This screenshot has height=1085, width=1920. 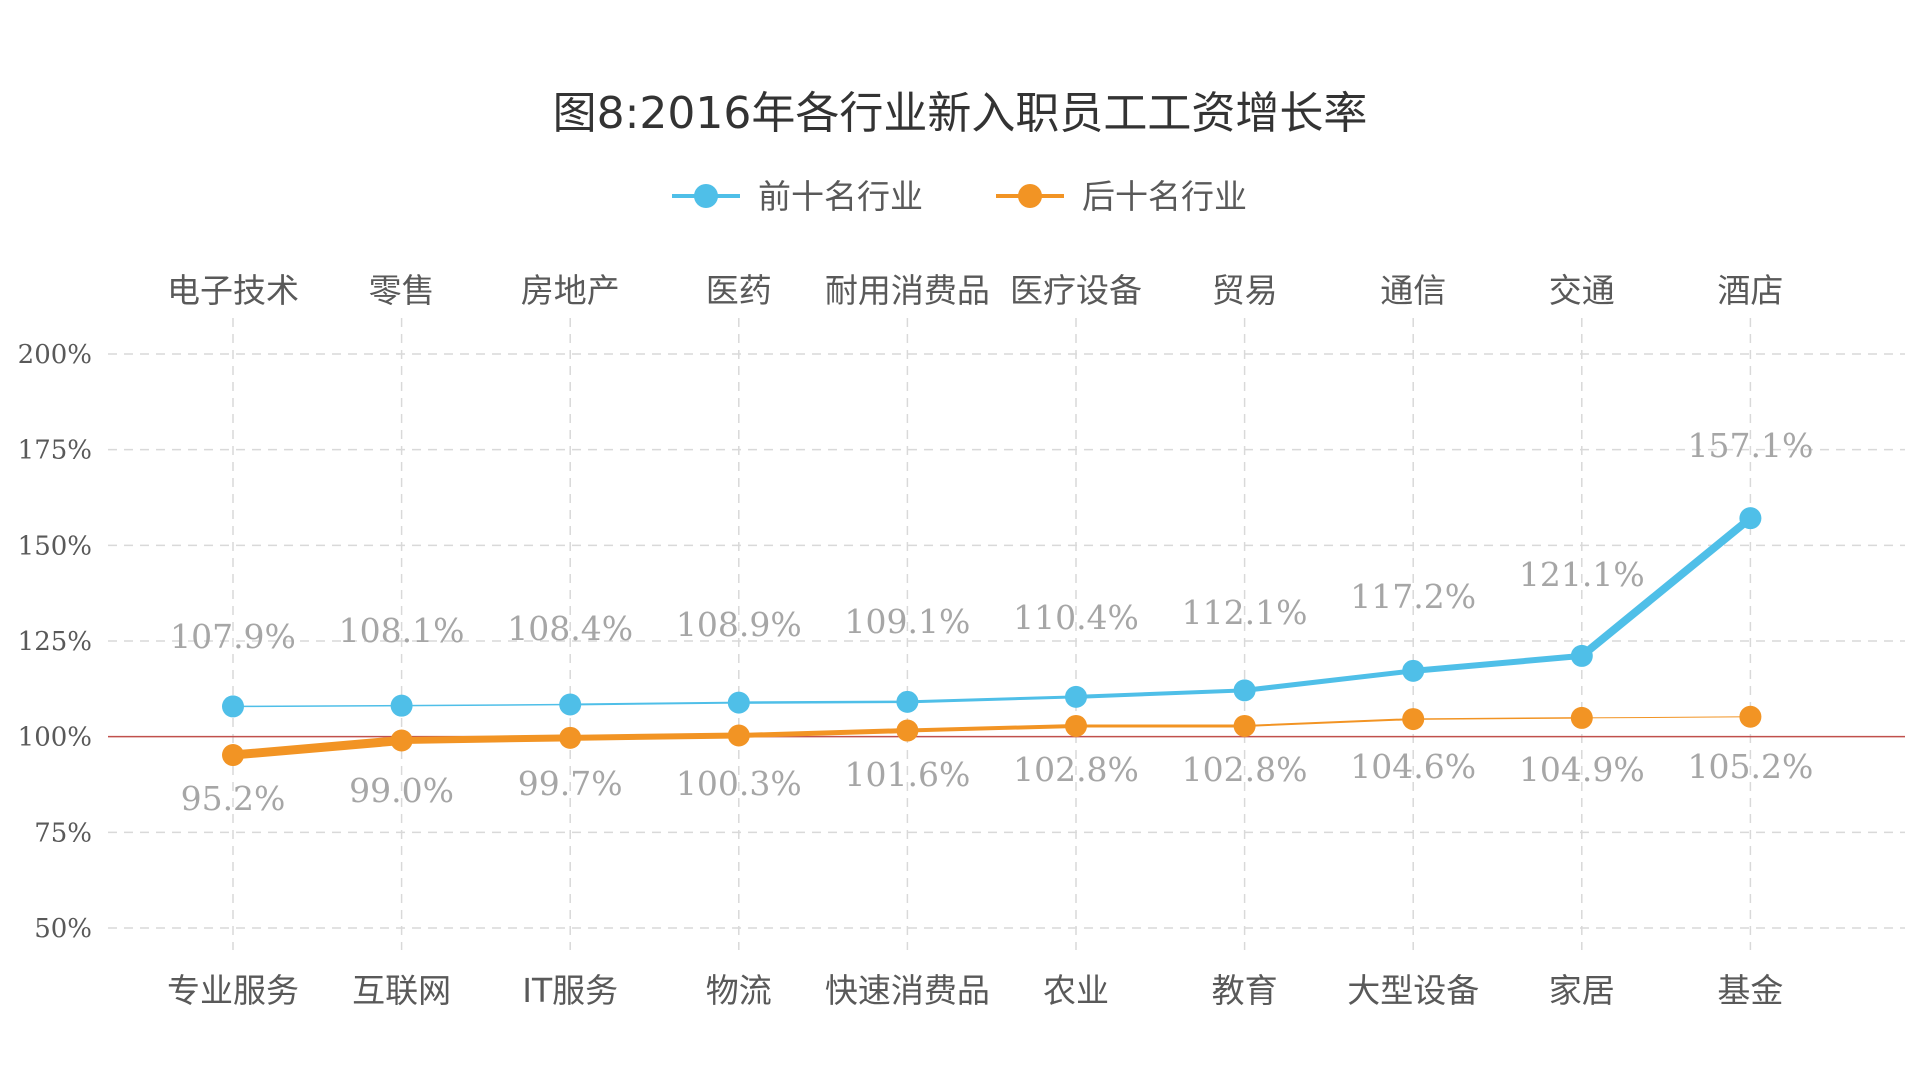 I want to click on x-axis-bottom: 专业服务 互联网 IT服务 物流 快速消费品 农业 教育 大型设备 家居 基金, so click(x=975, y=990).